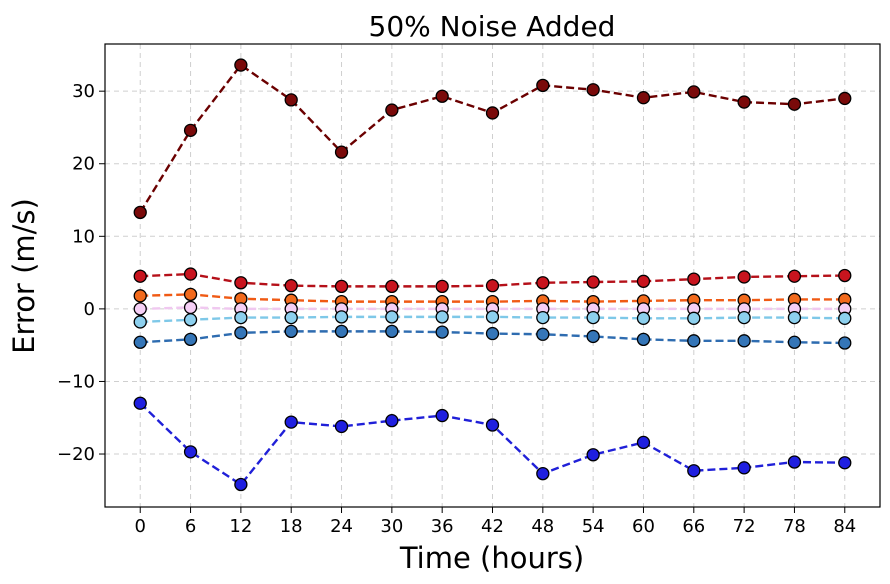 This screenshot has height=584, width=890. I want to click on x-tick-label: 60, so click(643, 526).